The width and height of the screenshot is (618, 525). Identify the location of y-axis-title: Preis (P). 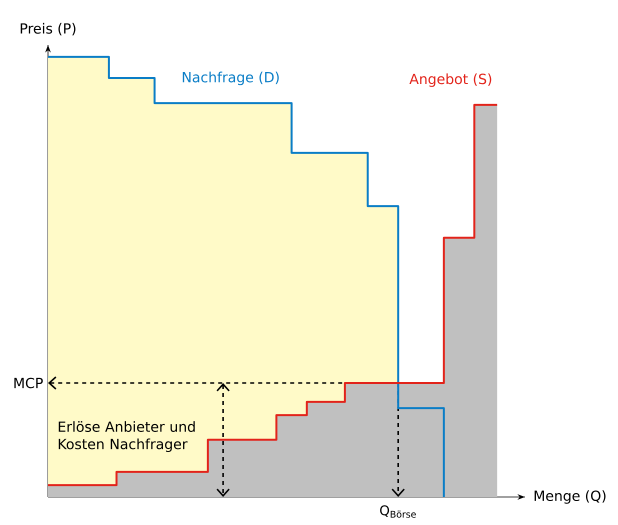
(48, 29).